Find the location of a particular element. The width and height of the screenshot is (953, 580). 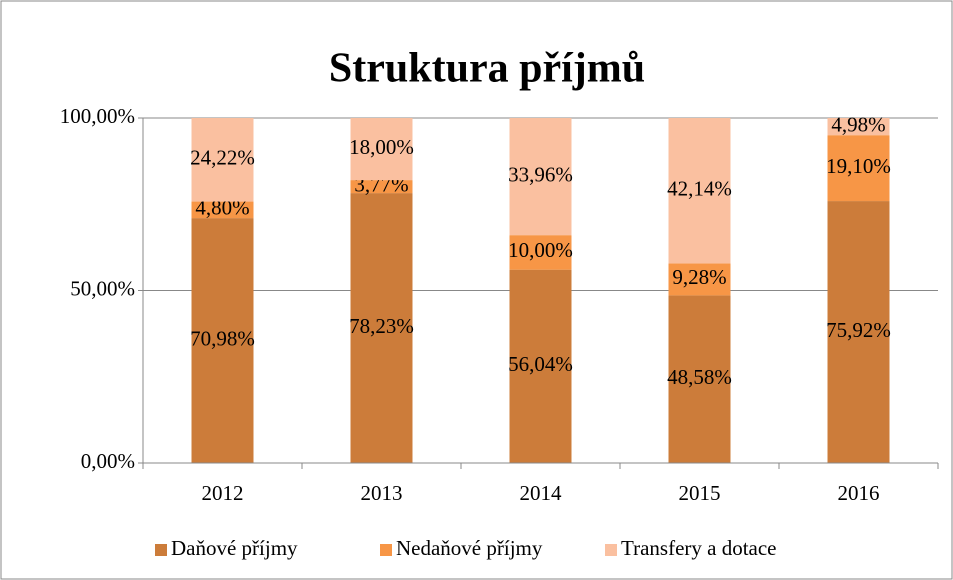

data-label: 24,22% is located at coordinates (222, 158).